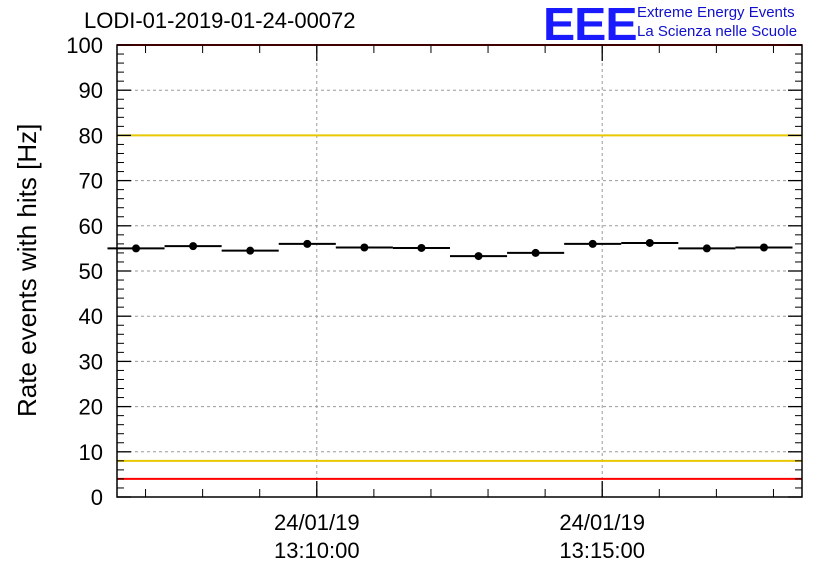 Image resolution: width=836 pixels, height=572 pixels. Describe the element at coordinates (91, 90) in the screenshot. I see `y-tick-label: 90` at that location.